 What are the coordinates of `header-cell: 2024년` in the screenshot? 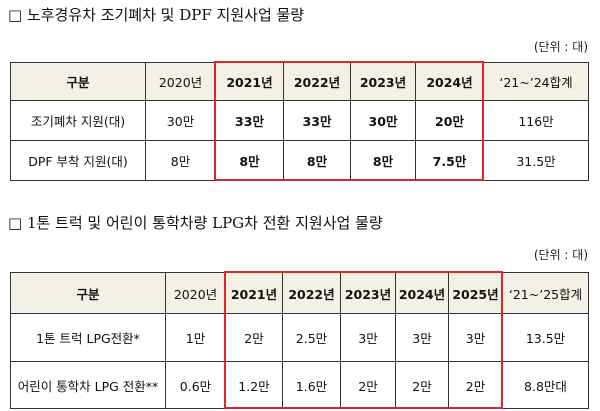 It's located at (449, 81).